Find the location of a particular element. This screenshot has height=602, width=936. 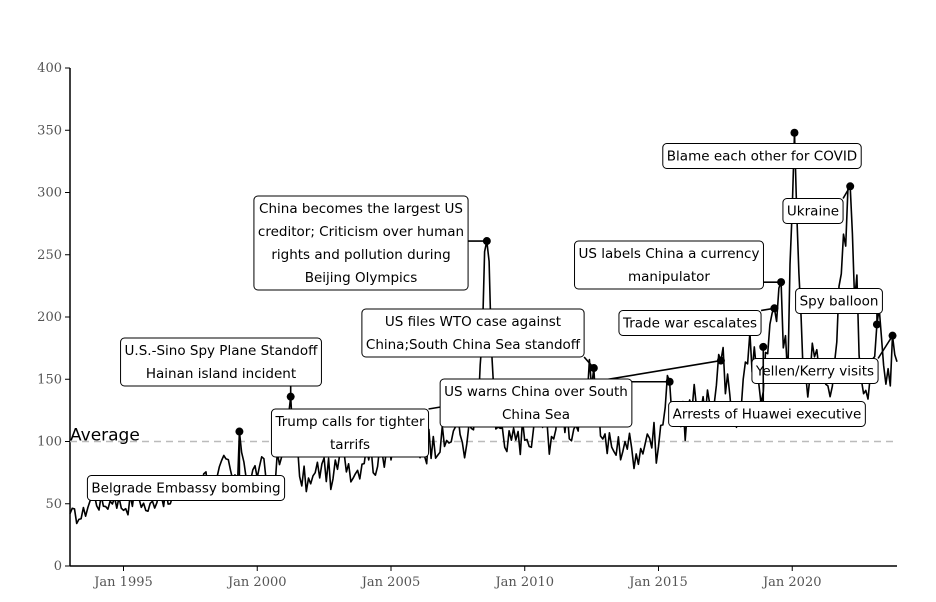

annotation-label: US warns China over South China Sea is located at coordinates (536, 403).